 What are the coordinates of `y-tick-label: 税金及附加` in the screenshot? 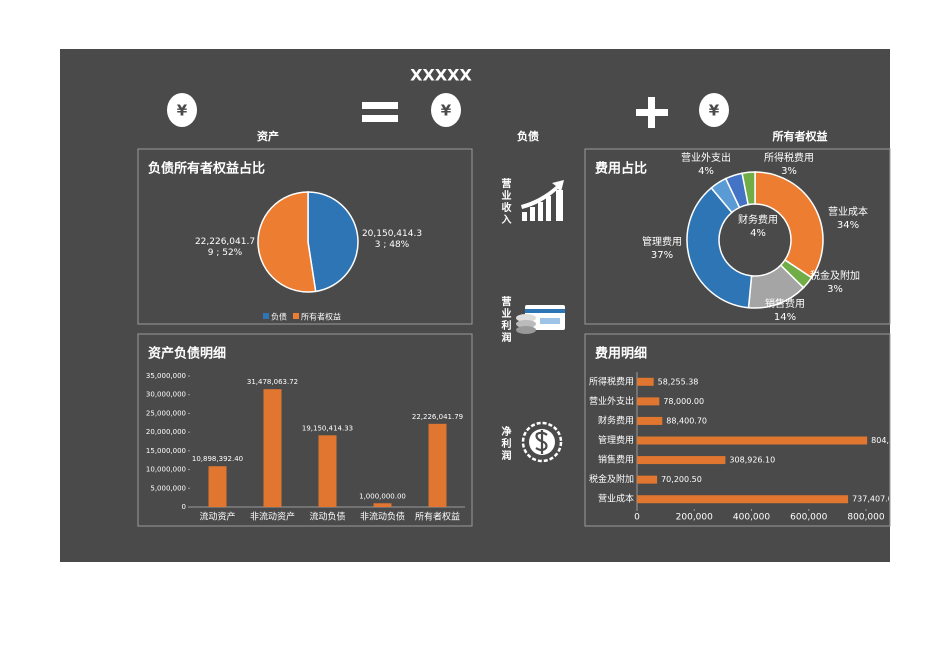 It's located at (611, 479).